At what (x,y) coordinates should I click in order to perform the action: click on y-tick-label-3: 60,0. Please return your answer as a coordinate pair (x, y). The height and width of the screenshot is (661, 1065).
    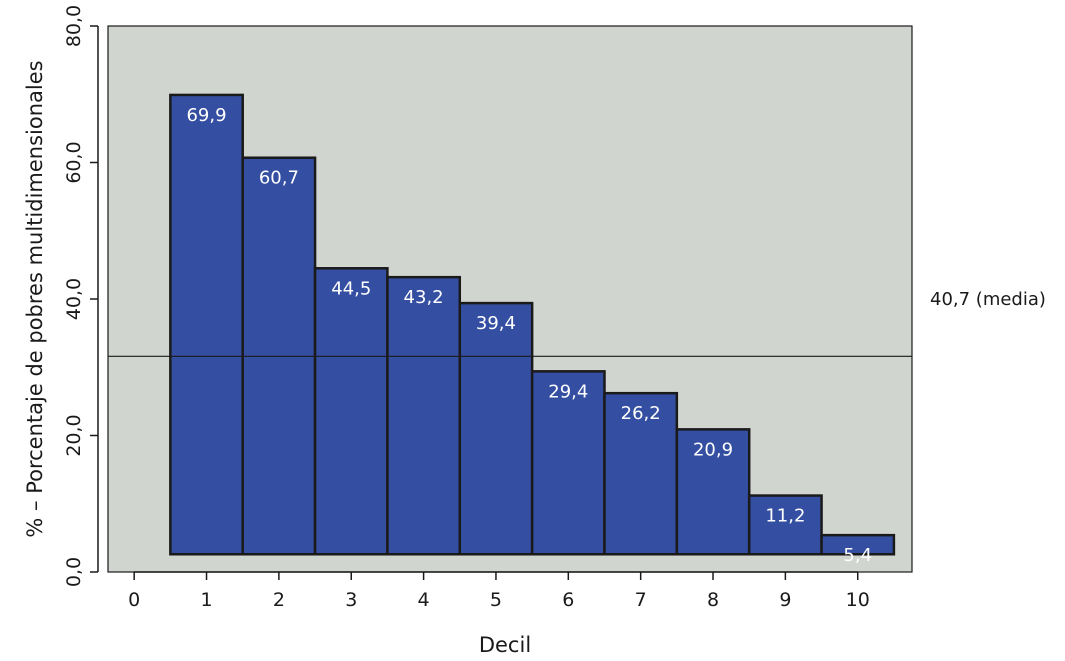
    Looking at the image, I should click on (74, 162).